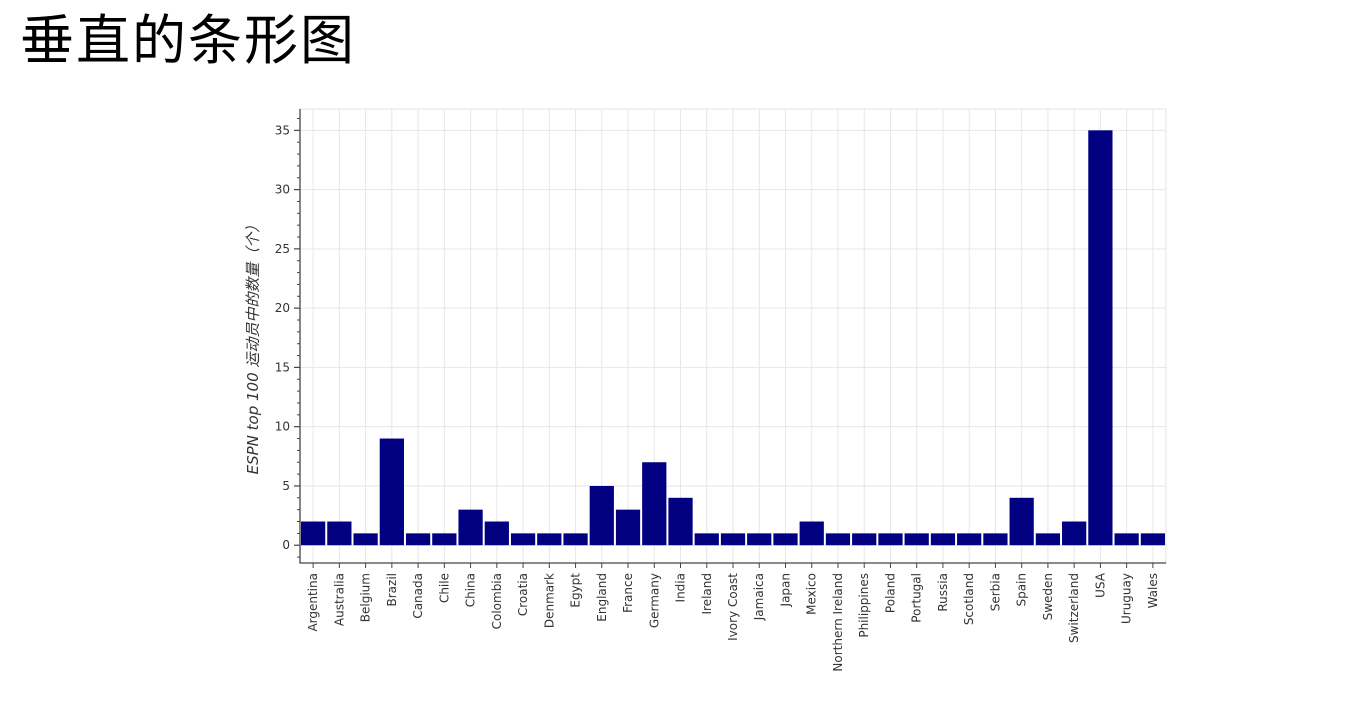  Describe the element at coordinates (1127, 598) in the screenshot. I see `x-tick-label: Uruguay` at that location.